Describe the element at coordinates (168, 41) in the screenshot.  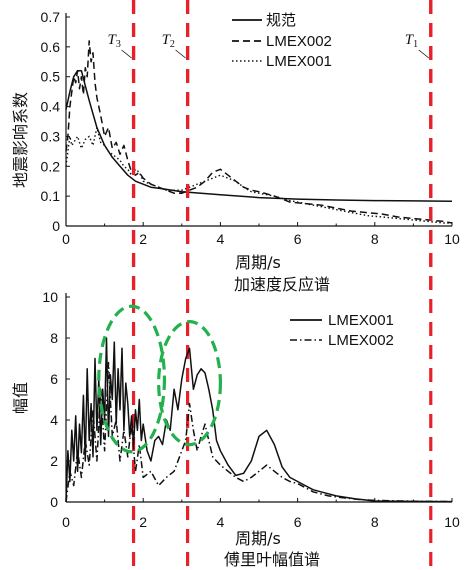
I see `period-marker-label: T2` at that location.